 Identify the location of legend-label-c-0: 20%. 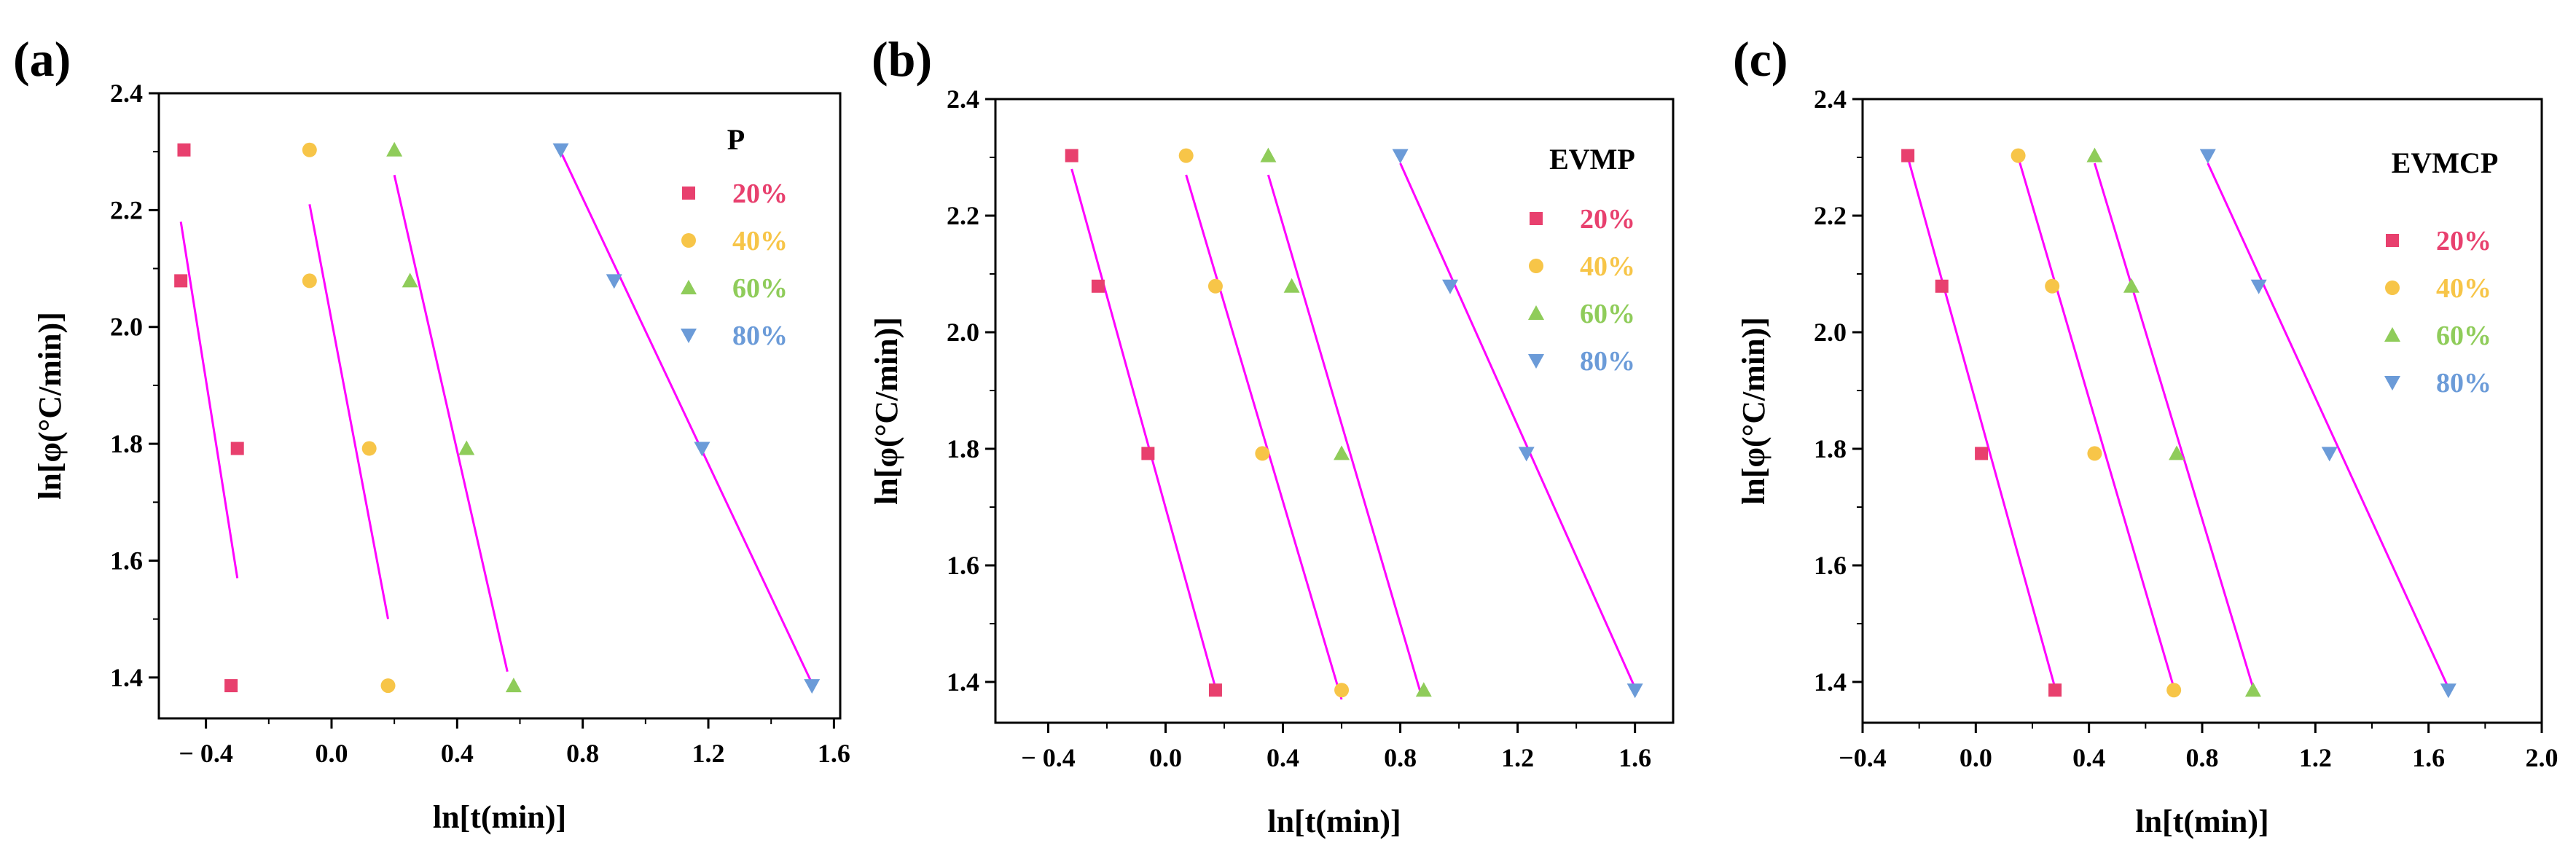
(2463, 241).